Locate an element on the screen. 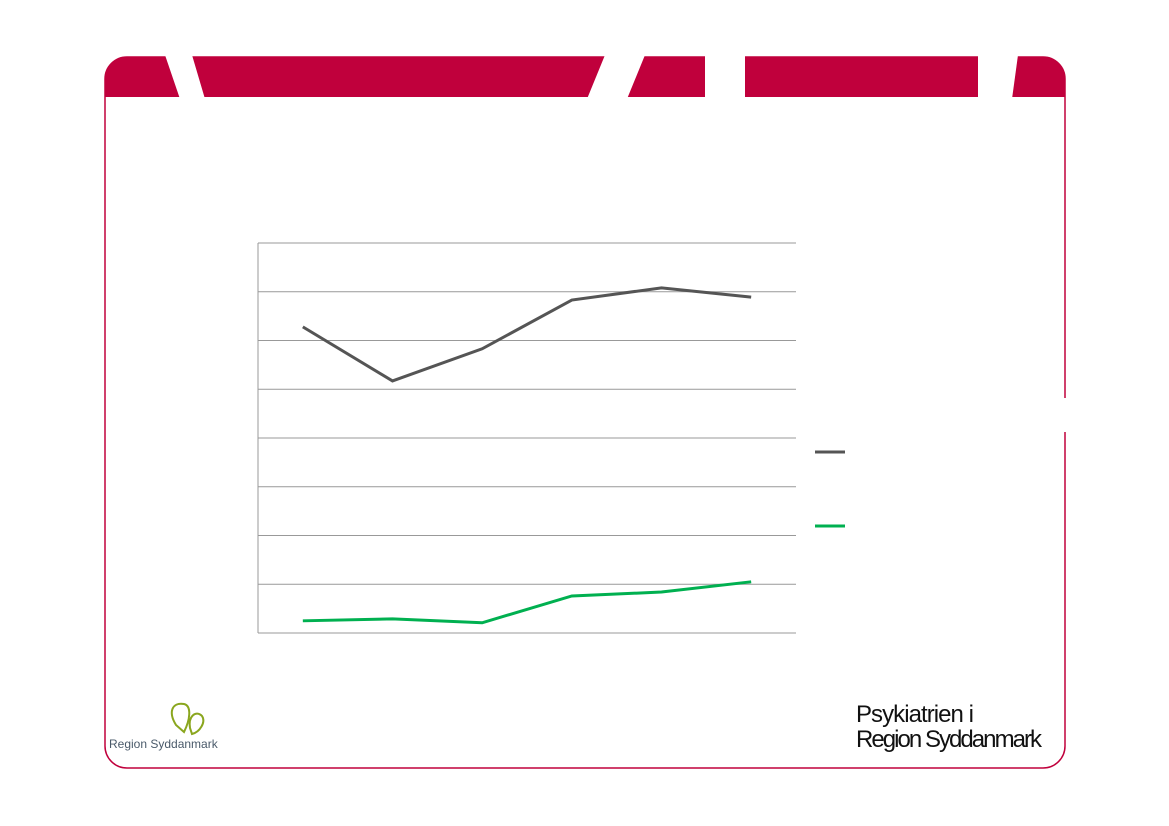 The image size is (1169, 826). brand-text: Psykiatrien i is located at coordinates (915, 714).